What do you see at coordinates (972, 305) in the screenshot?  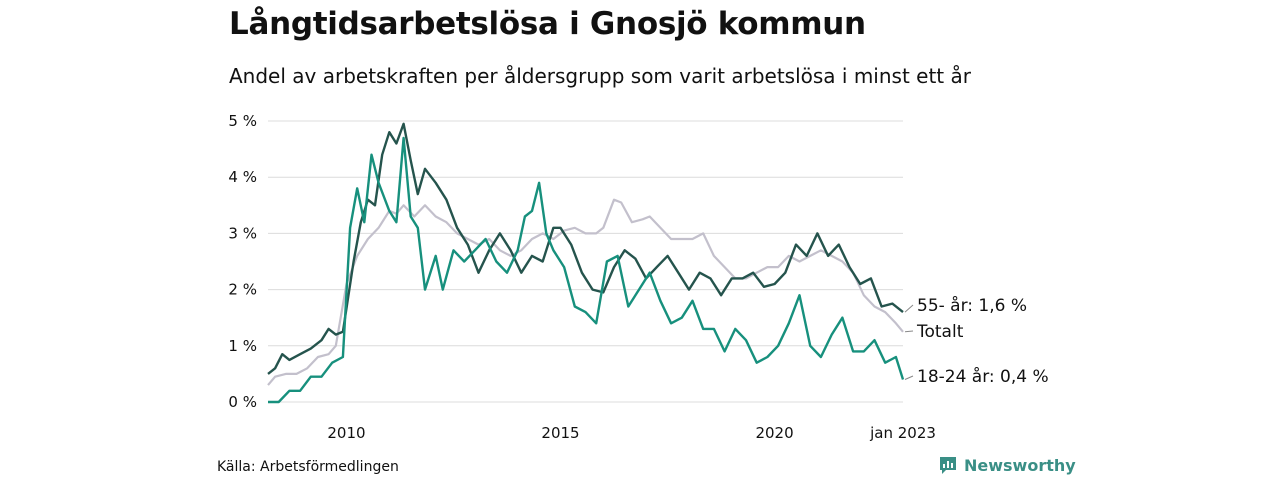 I see `end-label-age55: 55- år: 1,6 %` at bounding box center [972, 305].